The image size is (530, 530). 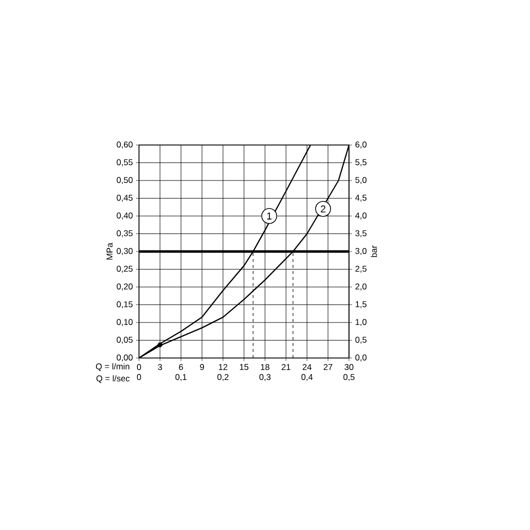 I want to click on y-tick-label: 0,55, so click(x=124, y=162).